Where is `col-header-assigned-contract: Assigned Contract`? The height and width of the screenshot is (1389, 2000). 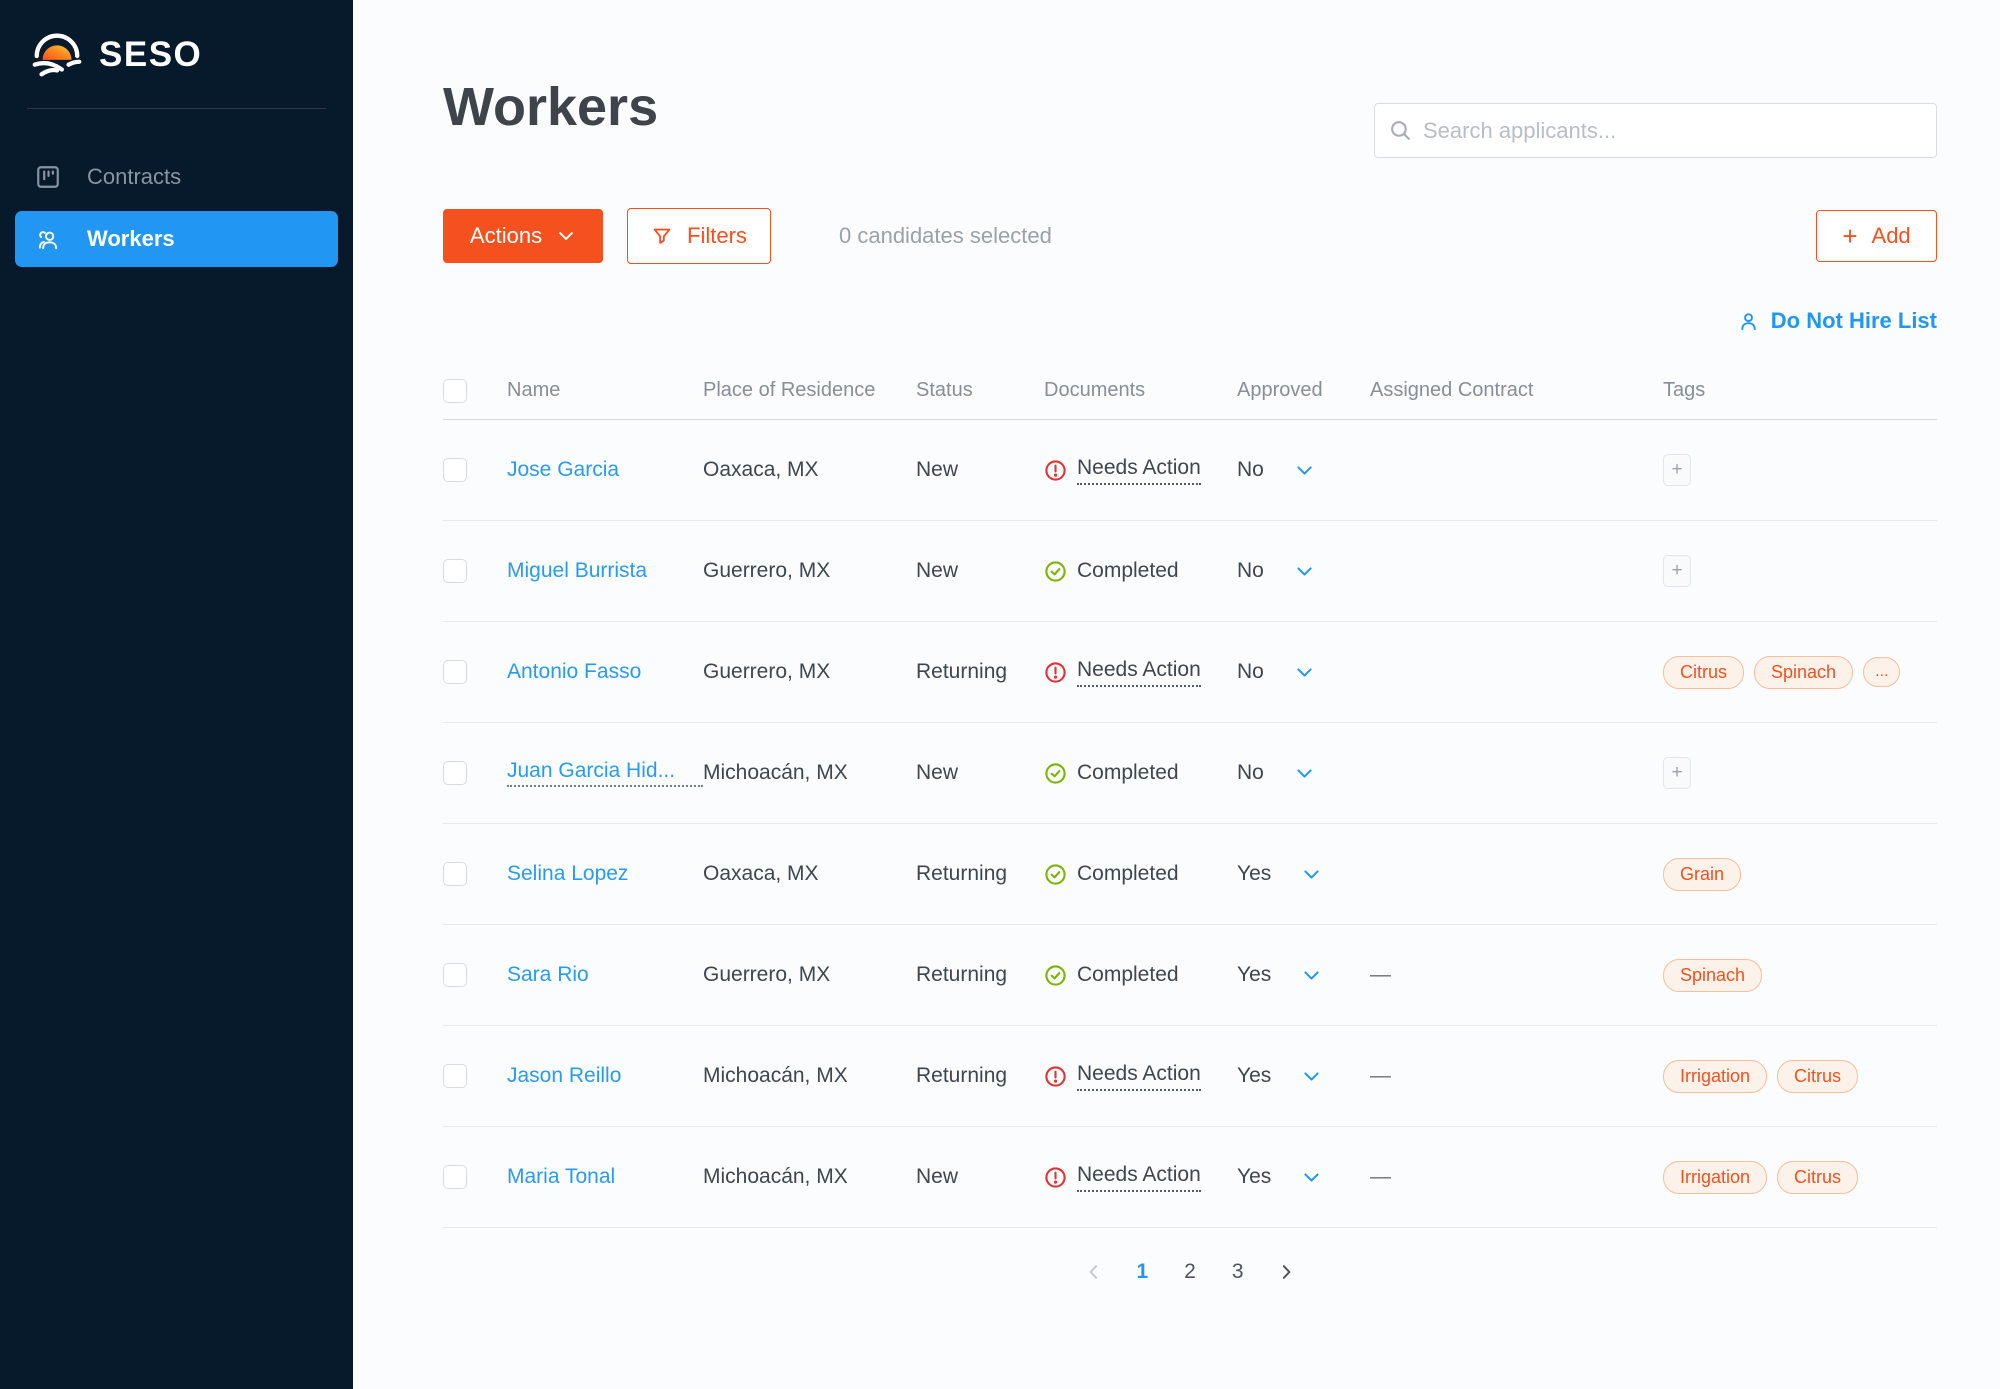 col-header-assigned-contract: Assigned Contract is located at coordinates (1452, 390).